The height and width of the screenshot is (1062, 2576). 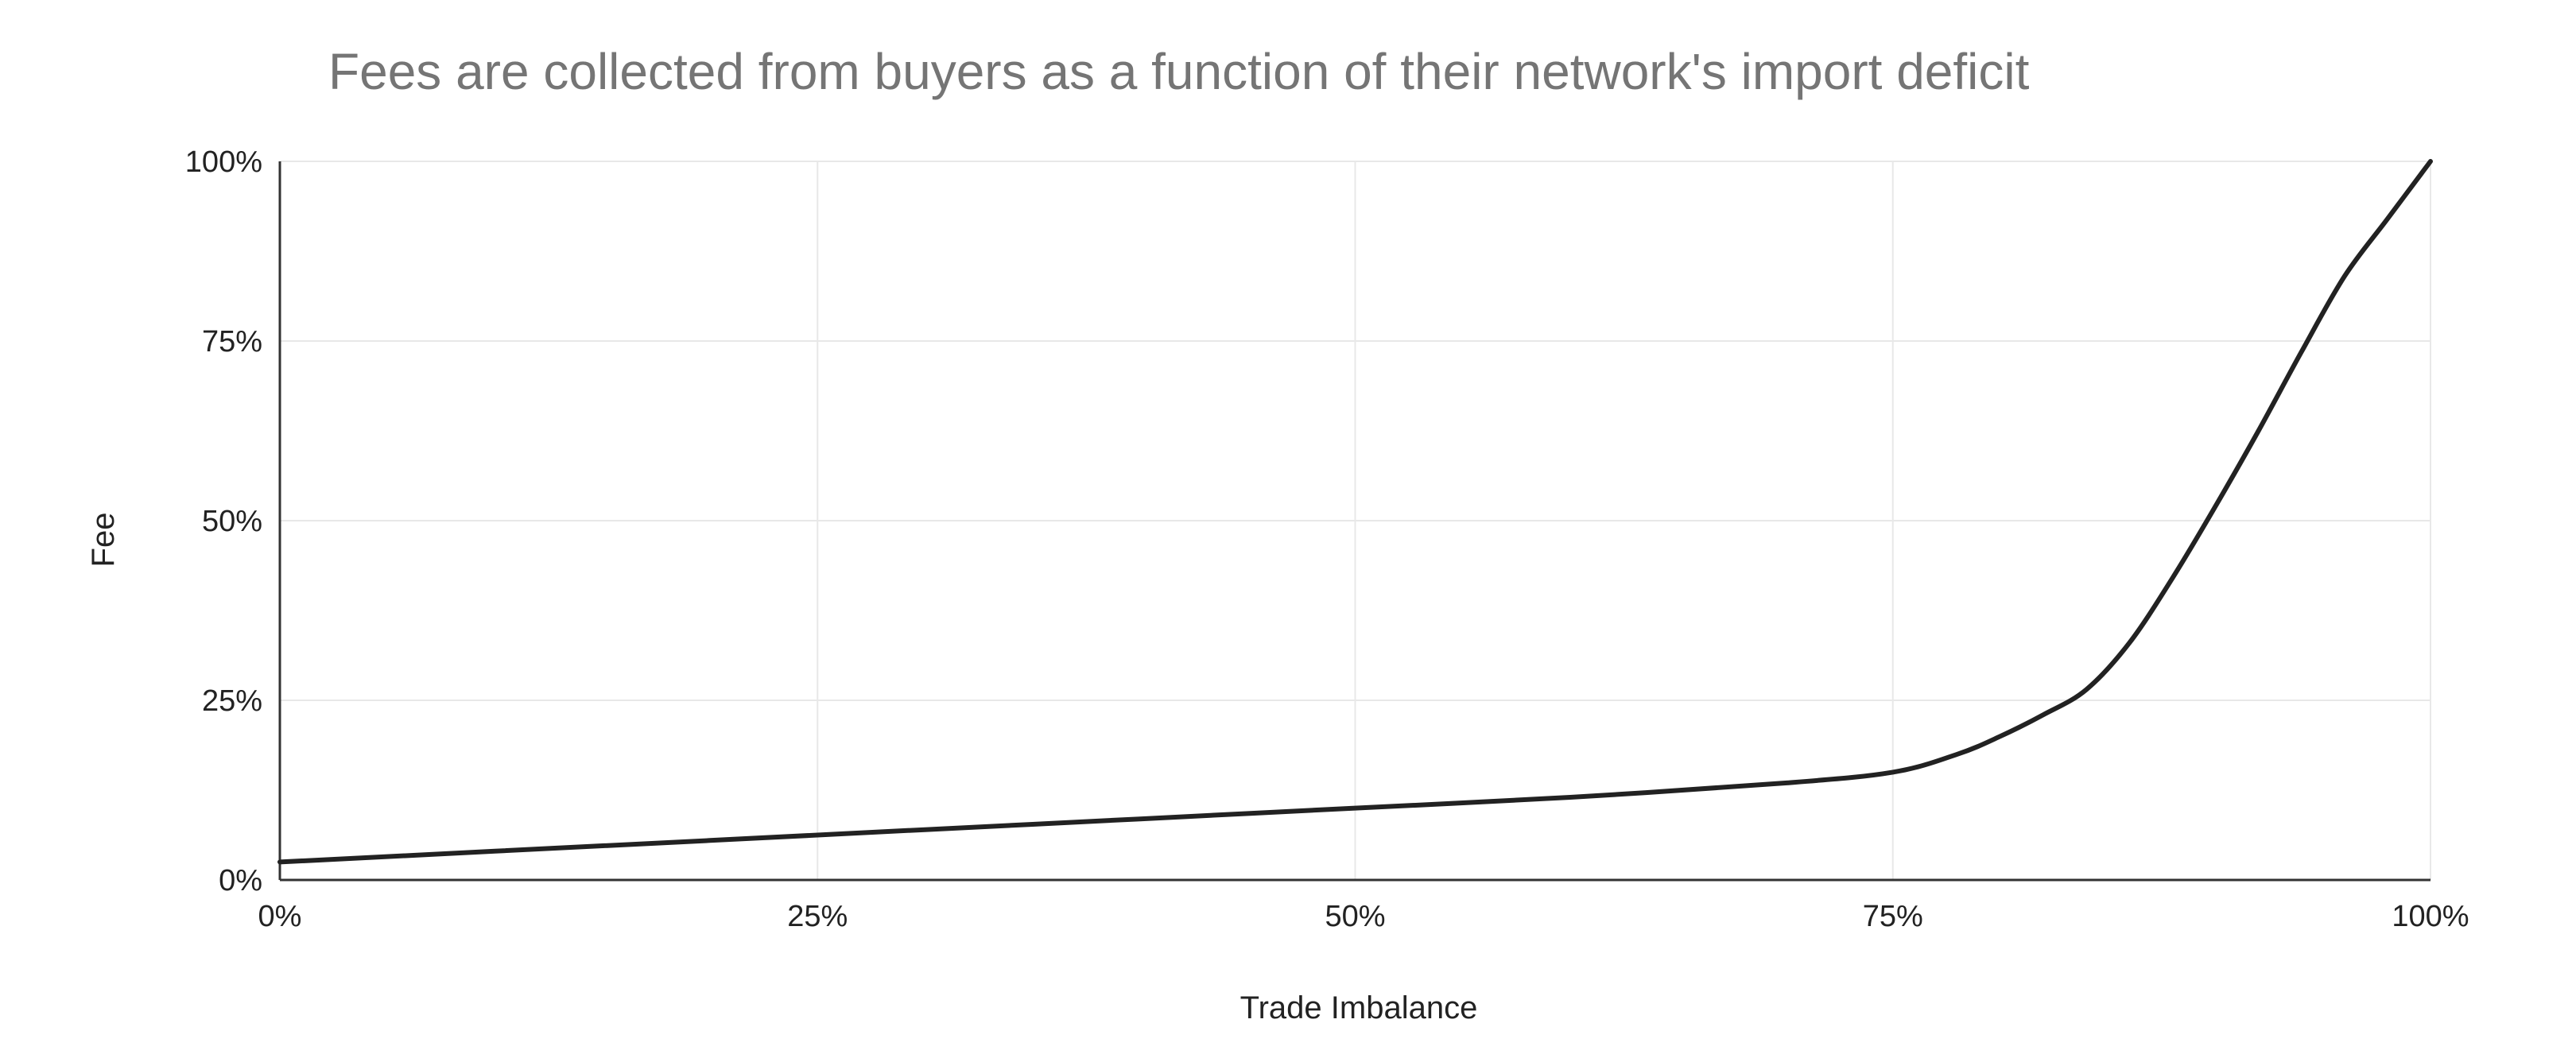 I want to click on y-tick-label: 100%, so click(x=223, y=162).